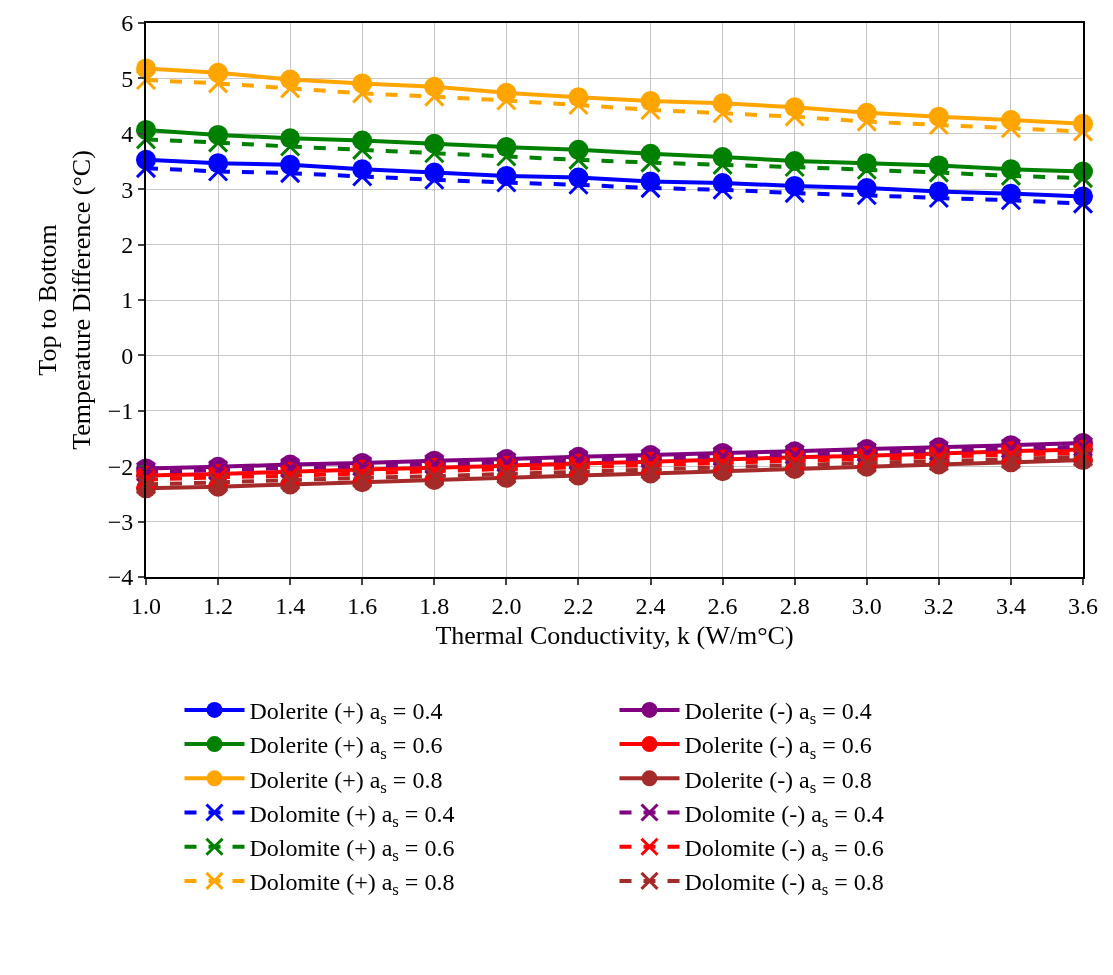  Describe the element at coordinates (778, 713) in the screenshot. I see `legend-label: Dolerite (-) a$_{s}$ = 0.4` at that location.